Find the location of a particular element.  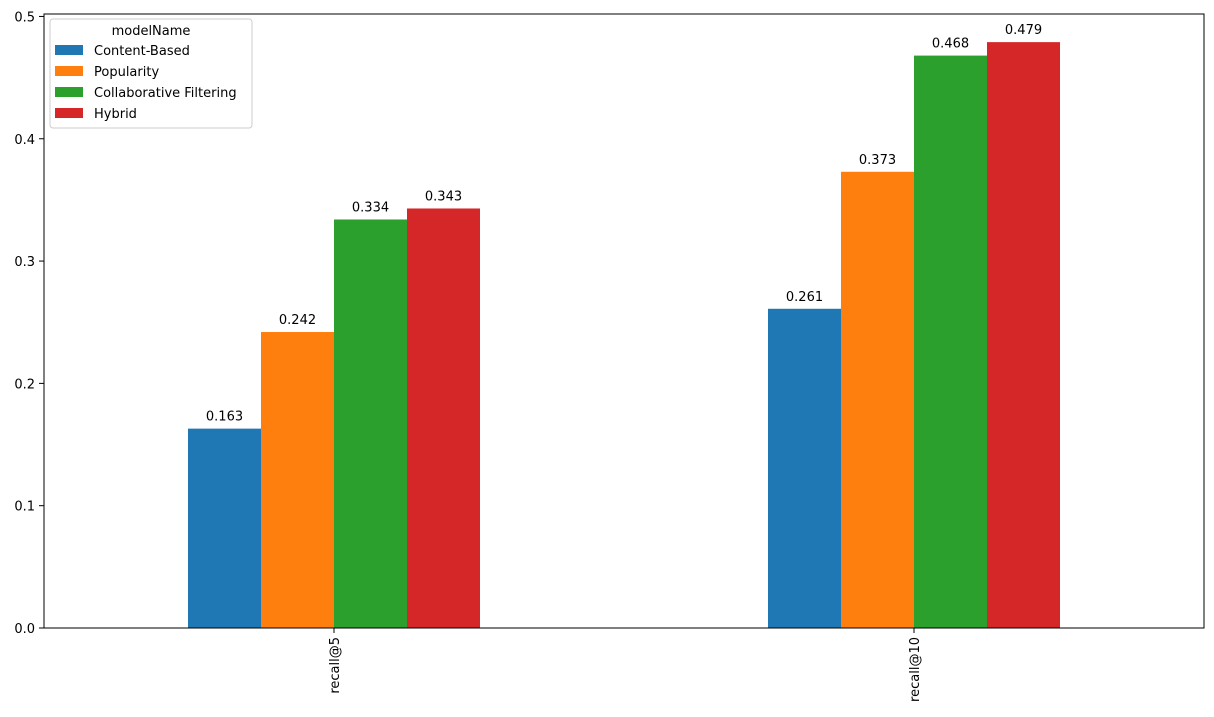

x-tick-label: recall@10 is located at coordinates (915, 669).